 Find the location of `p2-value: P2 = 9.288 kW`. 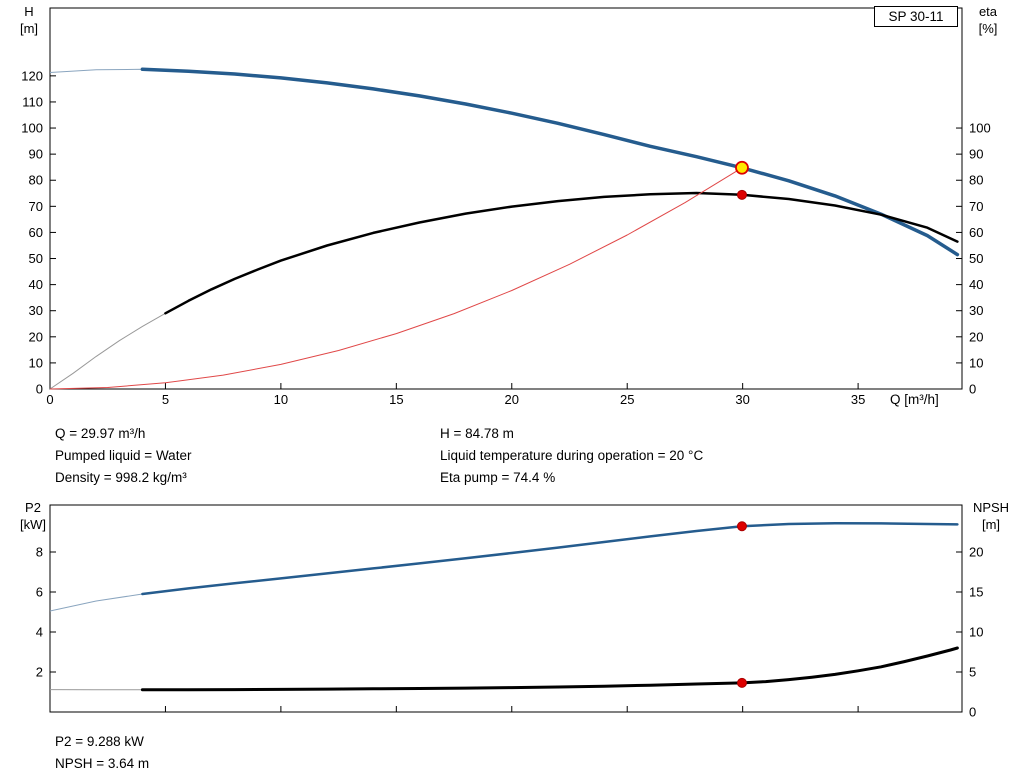

p2-value: P2 = 9.288 kW is located at coordinates (99, 741).